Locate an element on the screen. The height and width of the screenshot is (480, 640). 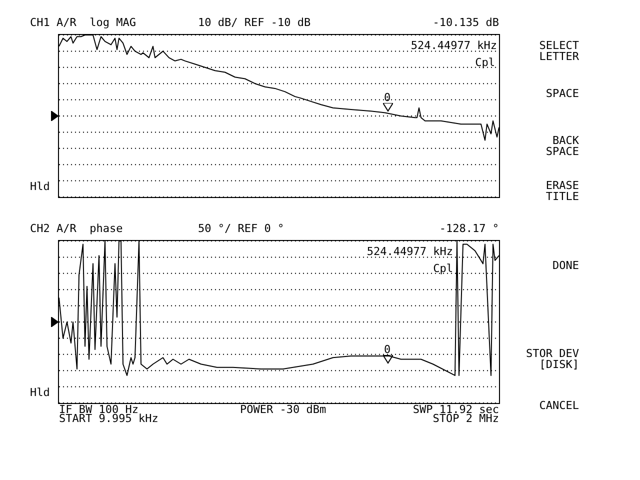
text: BACK SPACE is located at coordinates (562, 146).